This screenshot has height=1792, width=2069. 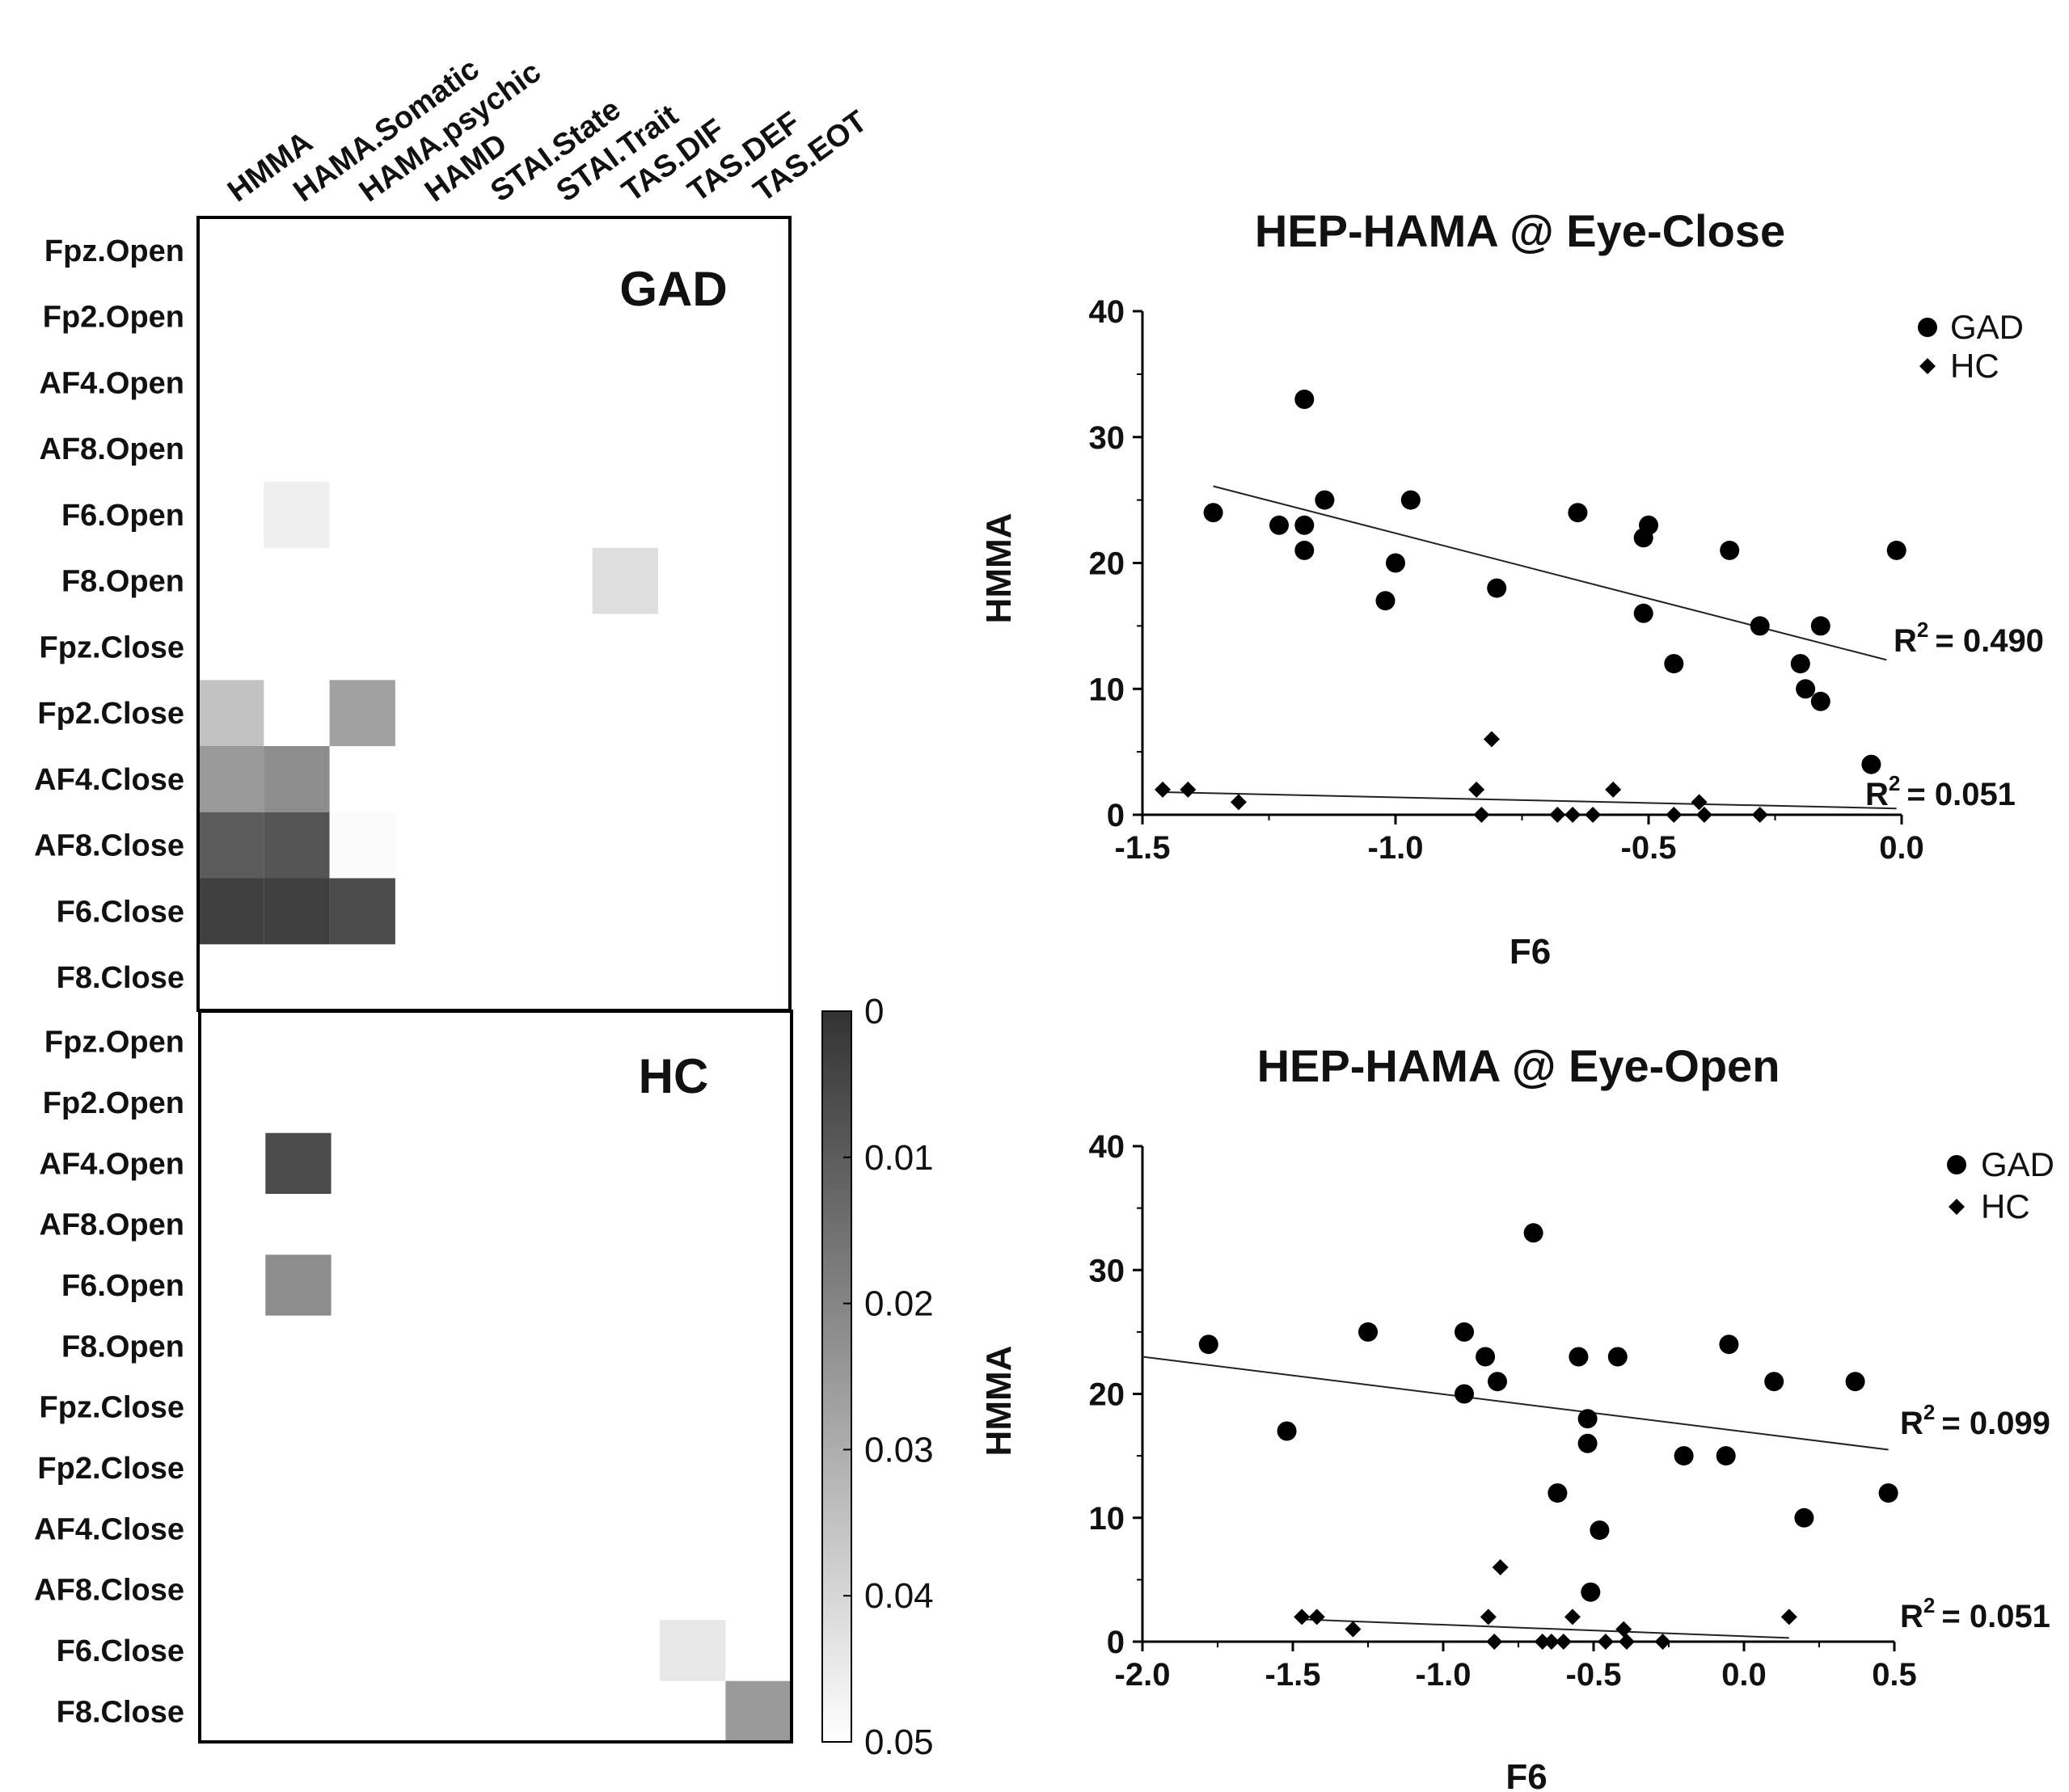 What do you see at coordinates (1957, 1207) in the screenshot?
I see `legend-hc-marker` at bounding box center [1957, 1207].